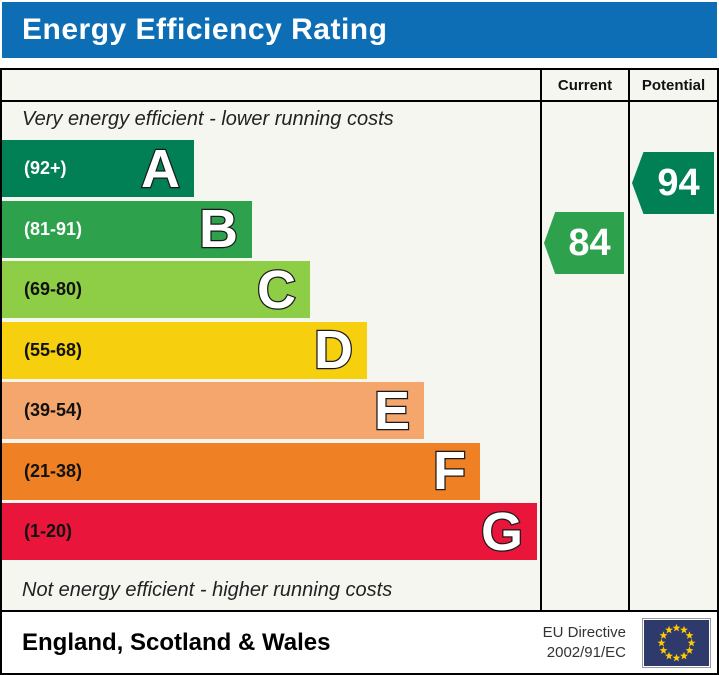 This screenshot has height=675, width=719. I want to click on current-rating-value: 84, so click(589, 242).